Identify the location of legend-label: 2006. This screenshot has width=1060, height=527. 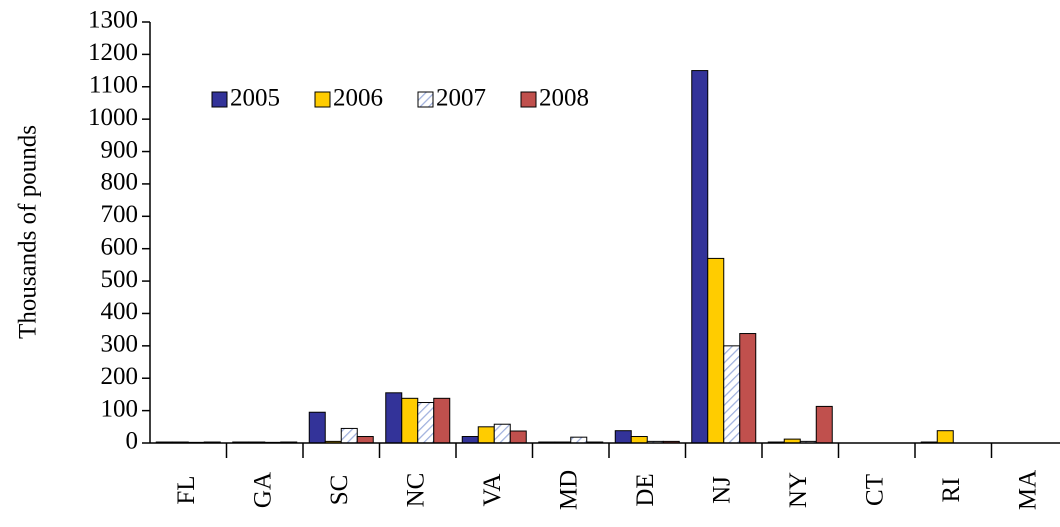
(358, 98).